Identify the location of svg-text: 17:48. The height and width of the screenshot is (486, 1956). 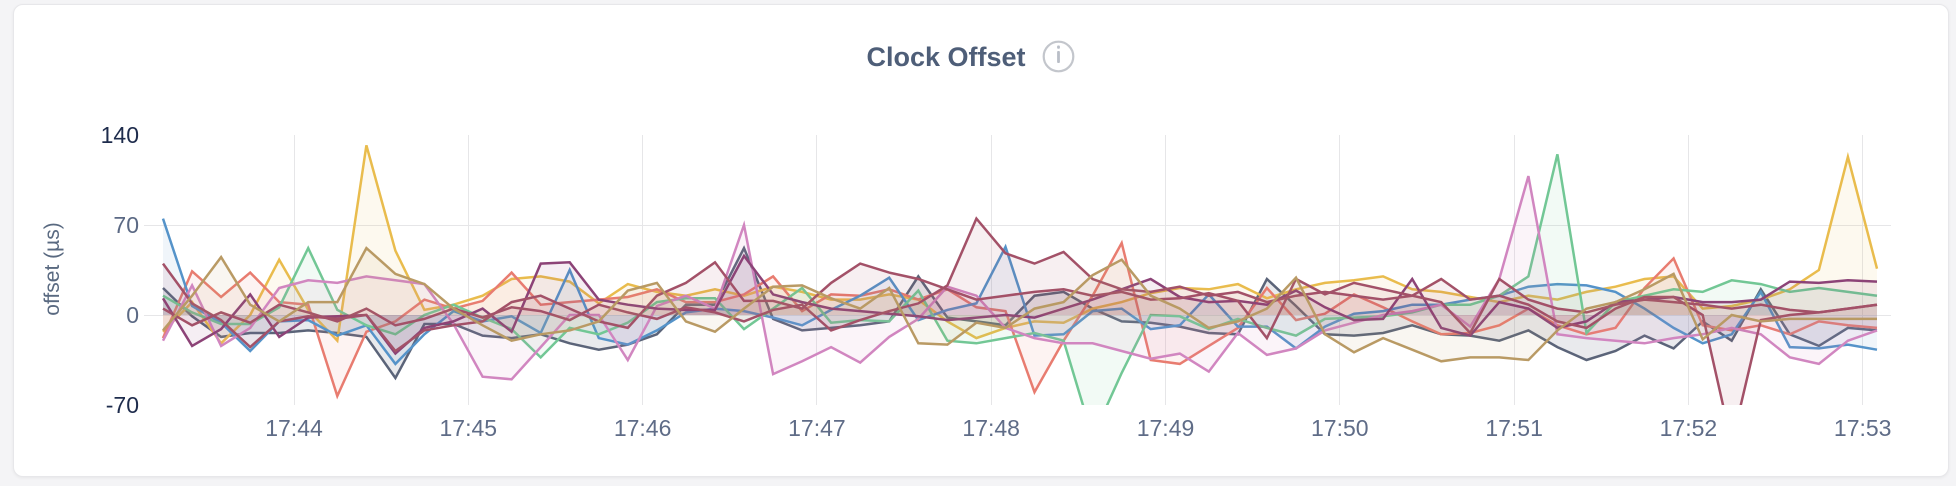
(991, 428).